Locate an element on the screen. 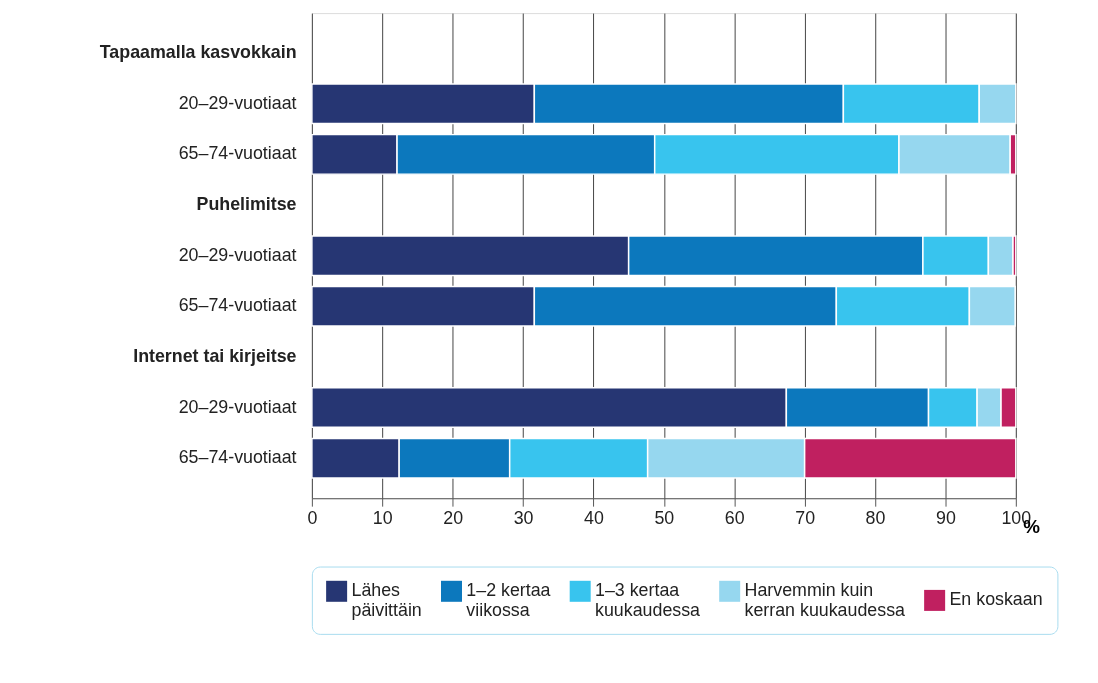  legend-label: Harvemmin kuin kerran kuukaudessa is located at coordinates (825, 600).